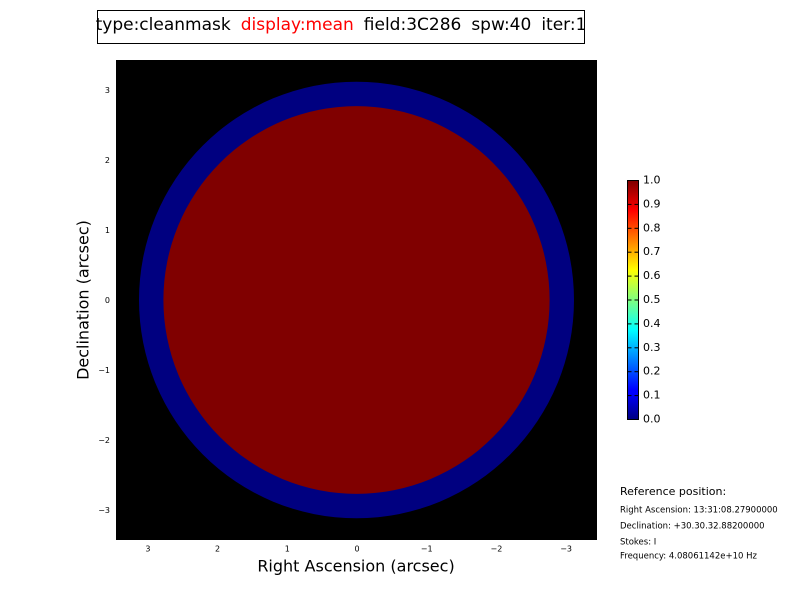 This screenshot has height=600, width=800. I want to click on title-part: display:mean, so click(297, 25).